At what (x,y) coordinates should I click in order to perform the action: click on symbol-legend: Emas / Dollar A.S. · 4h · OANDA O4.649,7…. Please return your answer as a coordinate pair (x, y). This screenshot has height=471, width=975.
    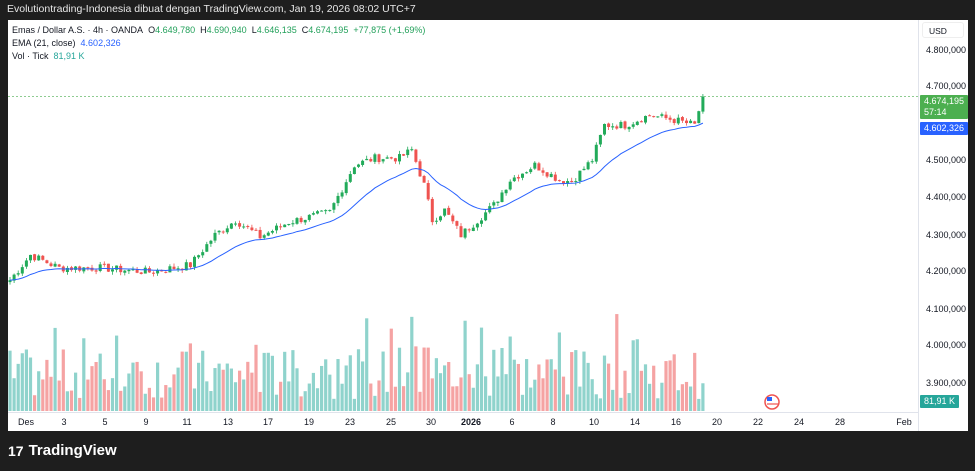
    Looking at the image, I should click on (218, 30).